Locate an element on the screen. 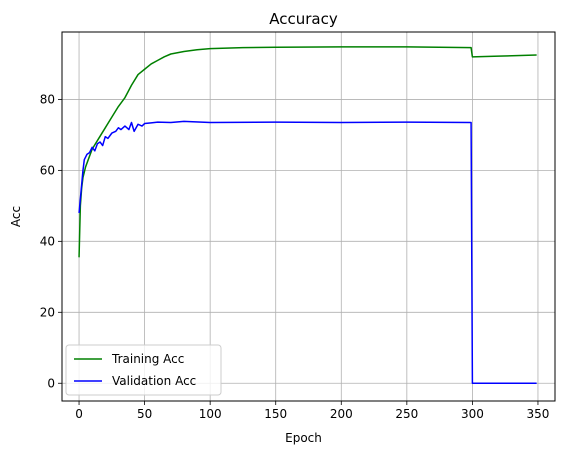 The width and height of the screenshot is (562, 455). x-tick-label: 150 is located at coordinates (275, 414).